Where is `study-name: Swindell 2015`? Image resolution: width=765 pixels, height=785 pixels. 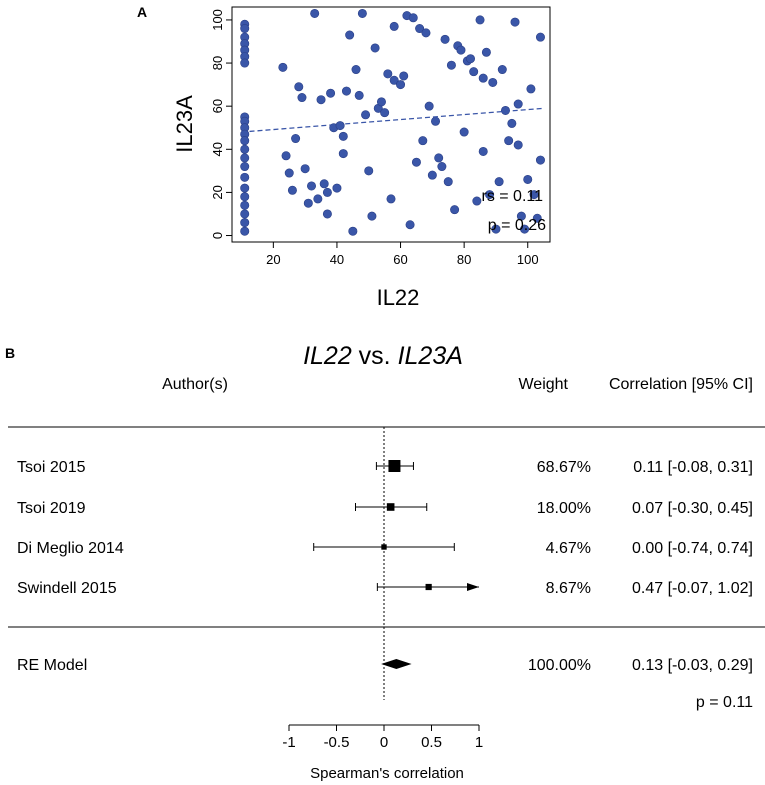
study-name: Swindell 2015 is located at coordinates (67, 588).